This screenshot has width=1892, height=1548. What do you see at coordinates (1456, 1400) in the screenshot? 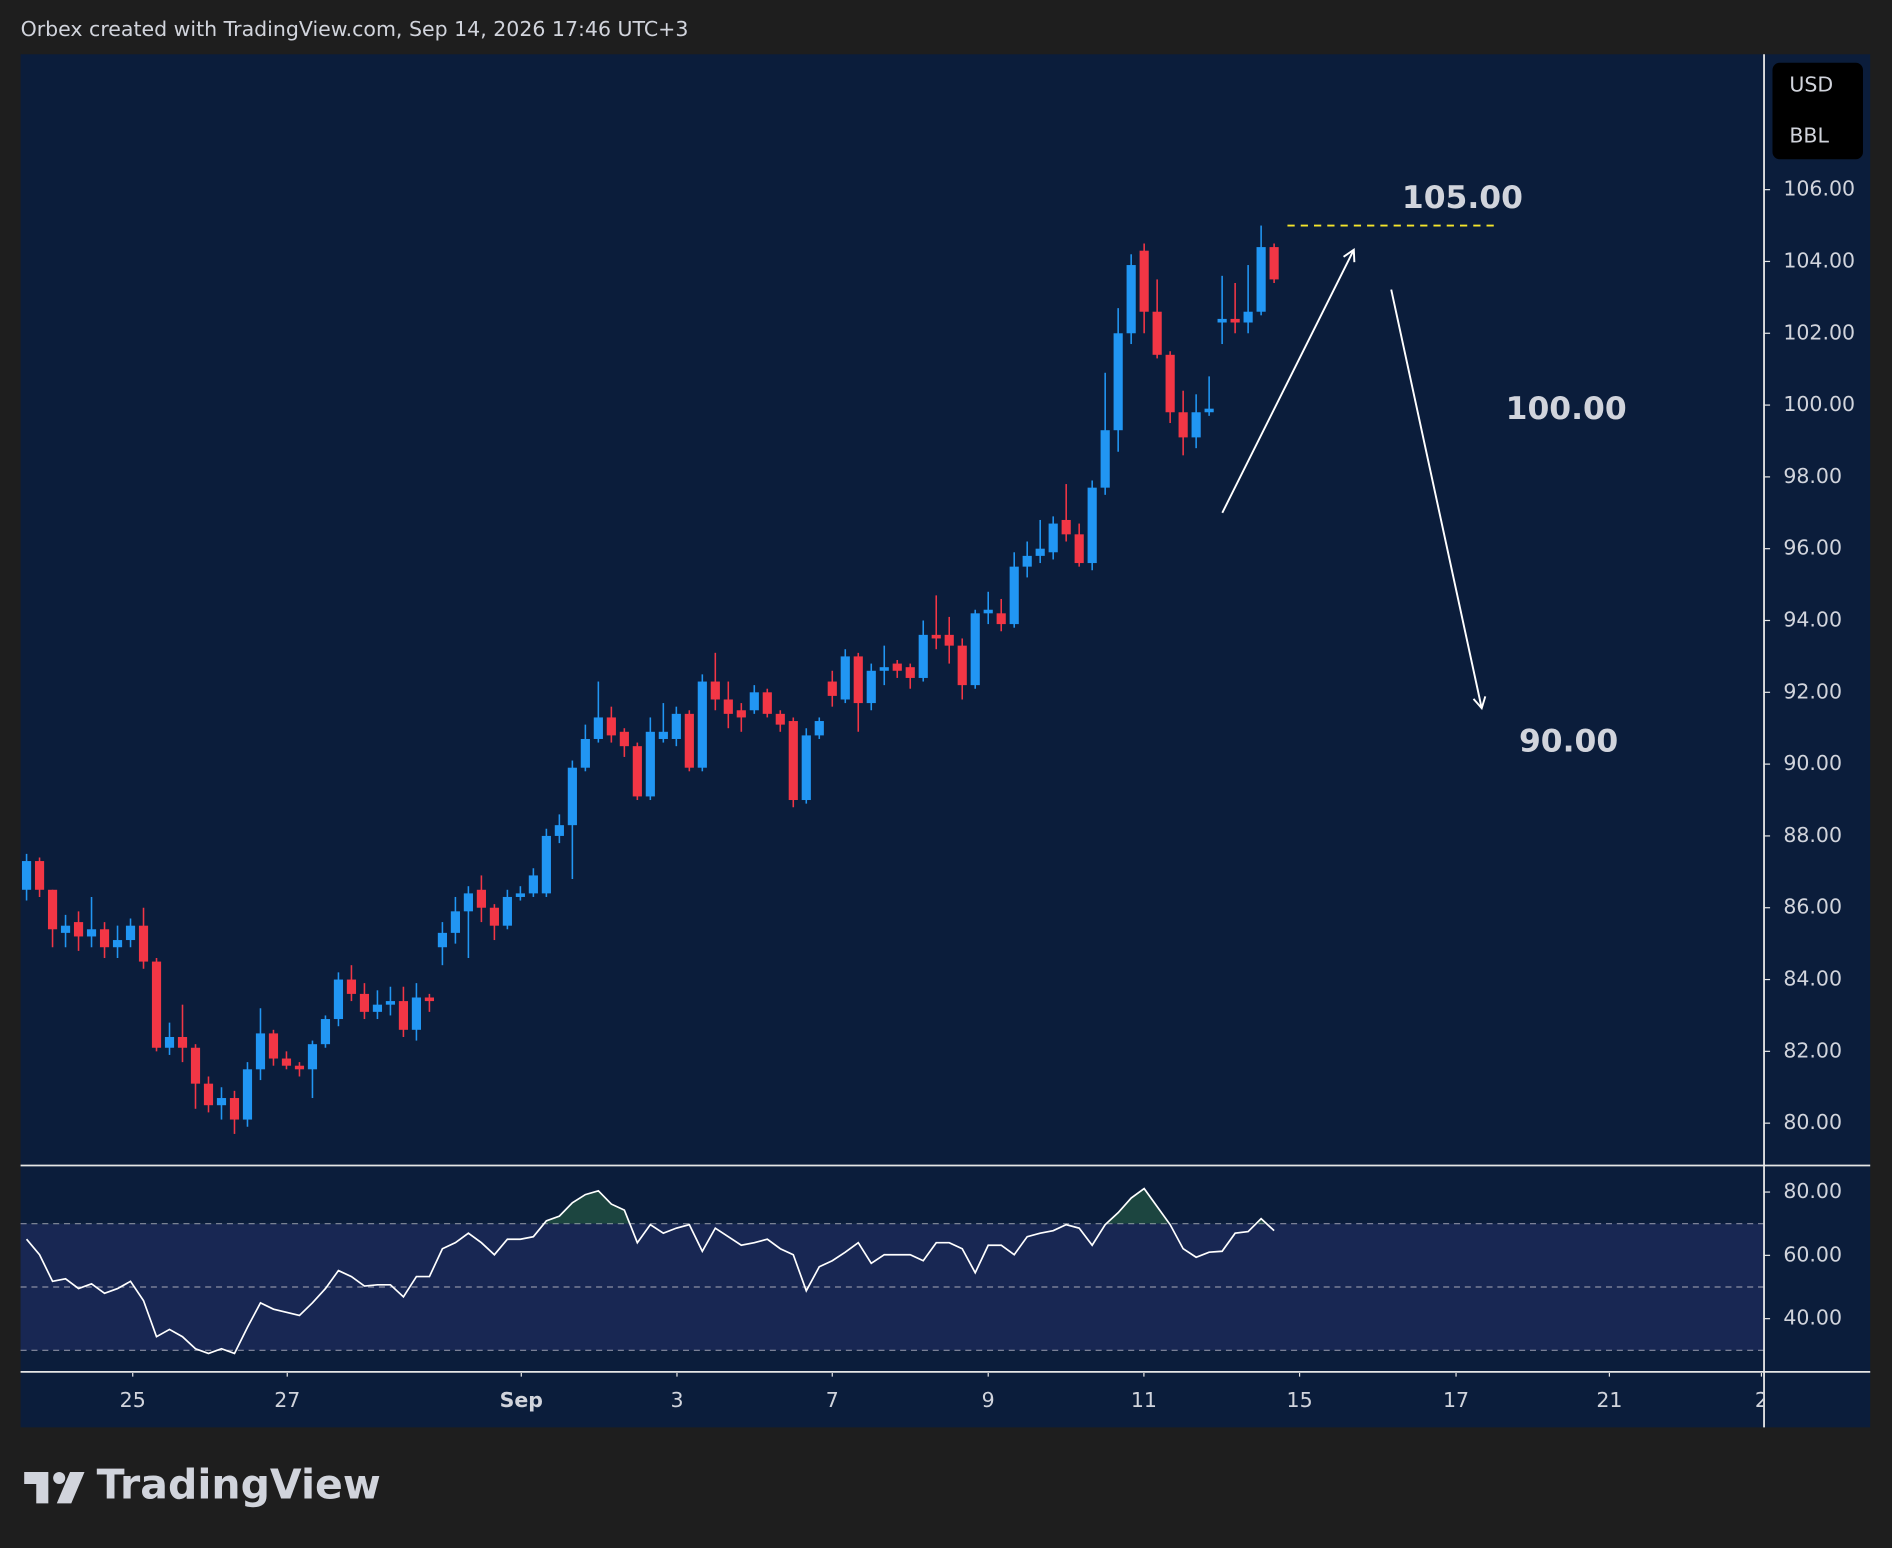
I see `x-tick-label: 17` at bounding box center [1456, 1400].